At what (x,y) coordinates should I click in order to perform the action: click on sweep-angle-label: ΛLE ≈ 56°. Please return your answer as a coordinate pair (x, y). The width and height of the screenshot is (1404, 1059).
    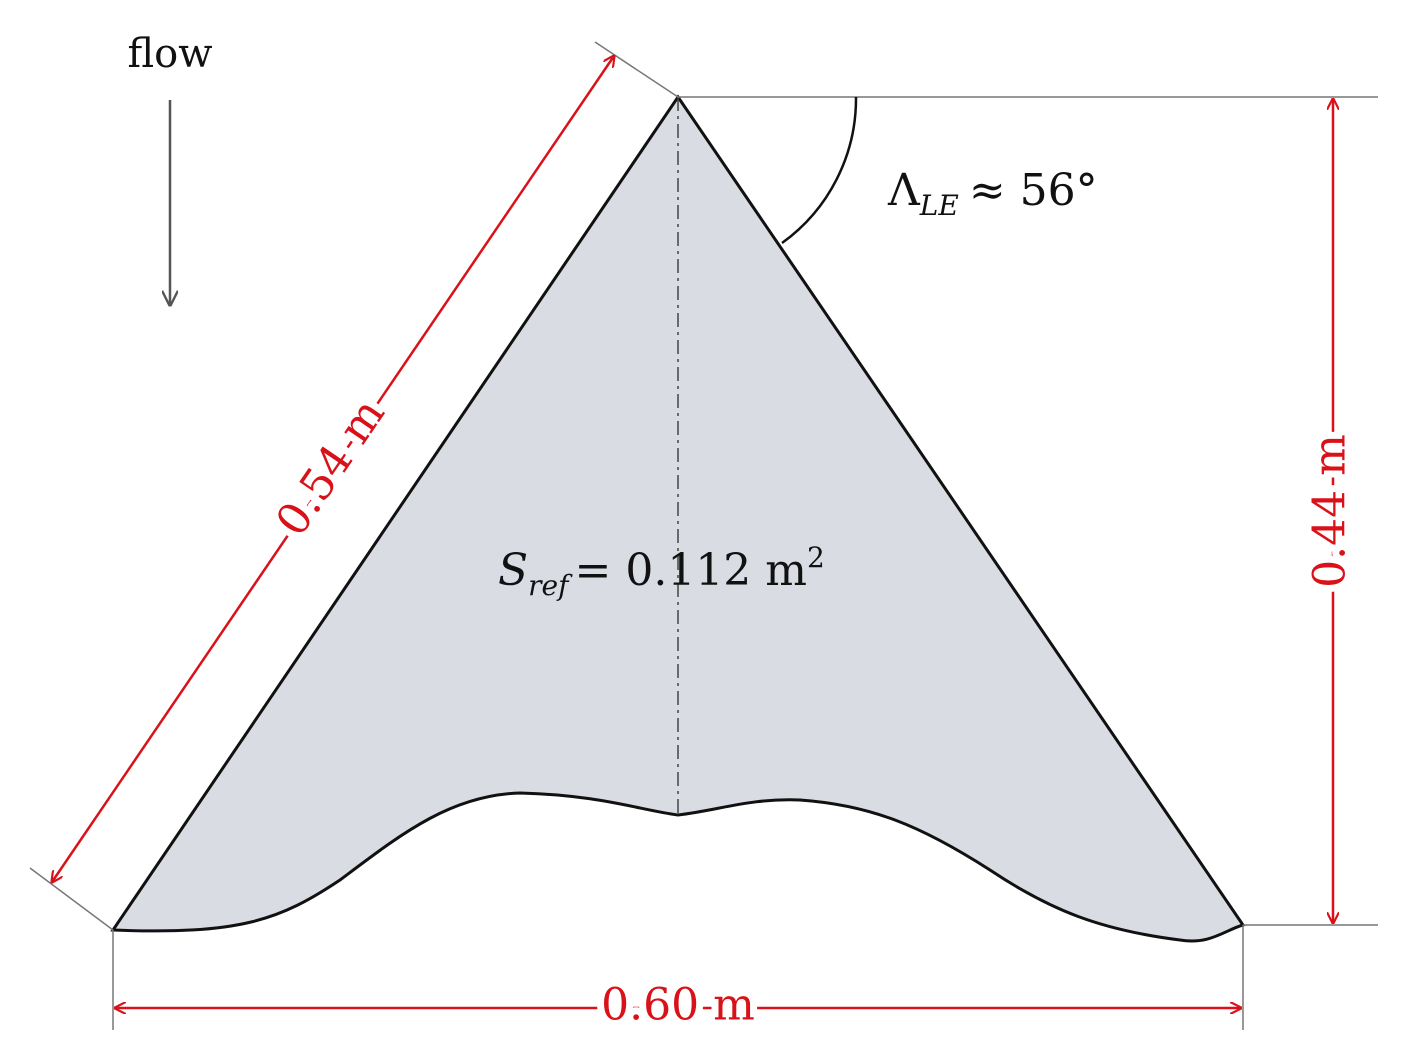
    Looking at the image, I should click on (992, 193).